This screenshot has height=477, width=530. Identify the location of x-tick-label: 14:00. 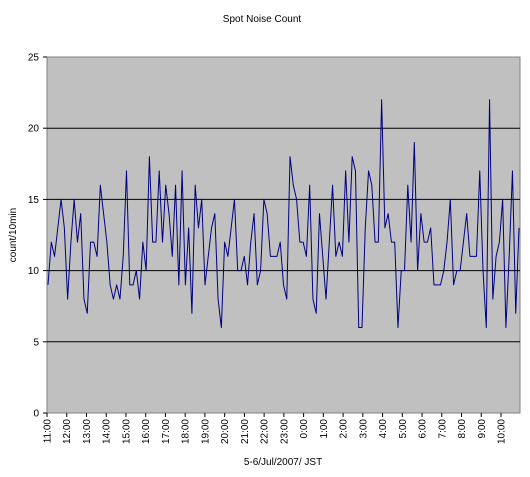
(107, 431).